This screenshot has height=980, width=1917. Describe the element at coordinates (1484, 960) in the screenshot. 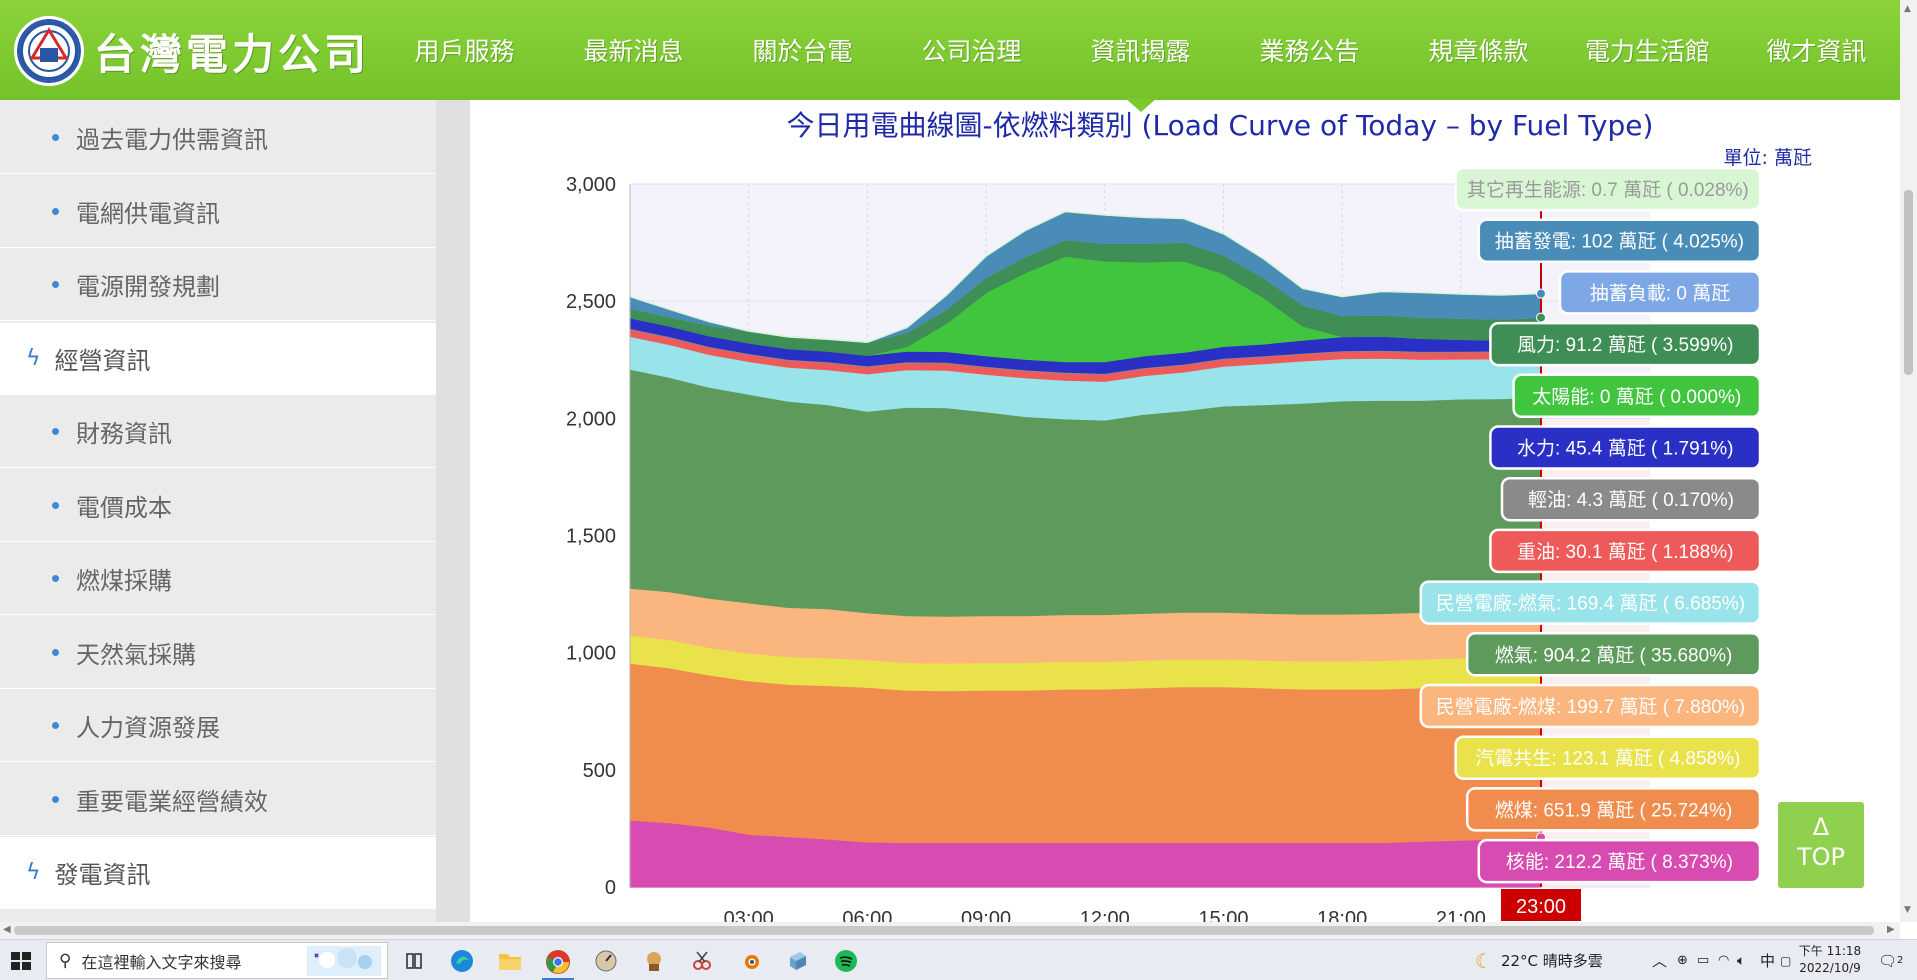

I see `weather-moon-icon: ☾` at that location.